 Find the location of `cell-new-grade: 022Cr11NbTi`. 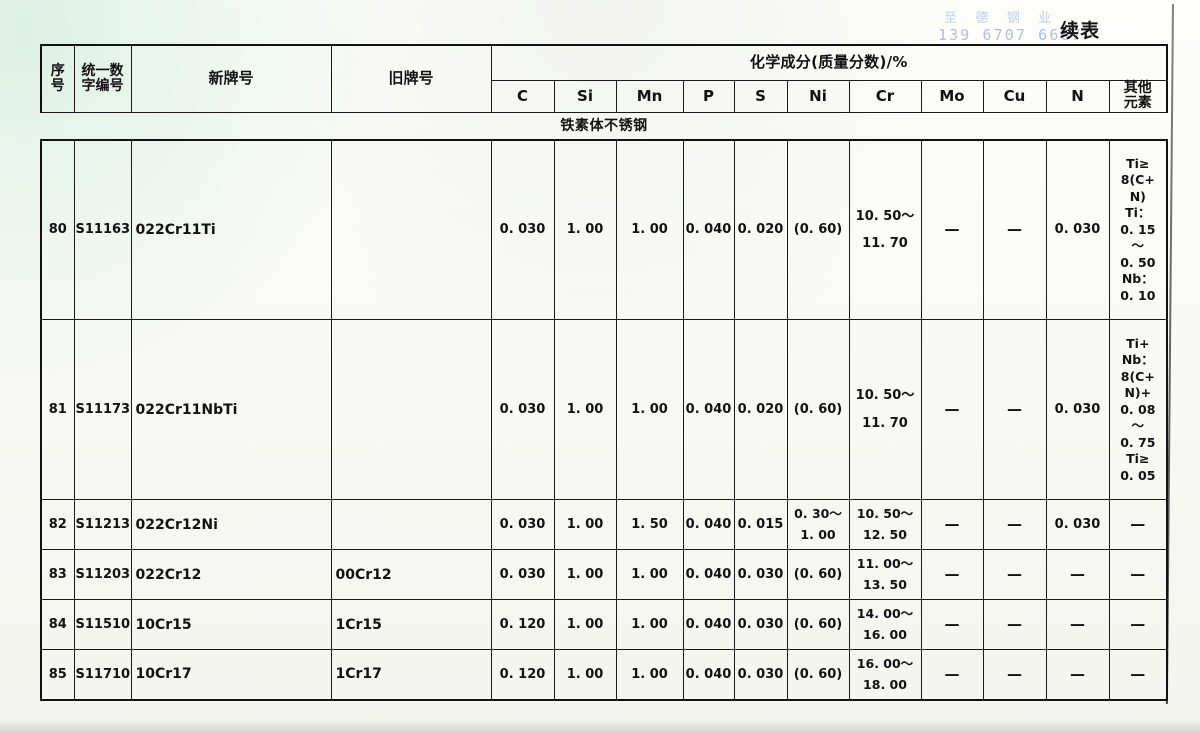

cell-new-grade: 022Cr11NbTi is located at coordinates (231, 410).